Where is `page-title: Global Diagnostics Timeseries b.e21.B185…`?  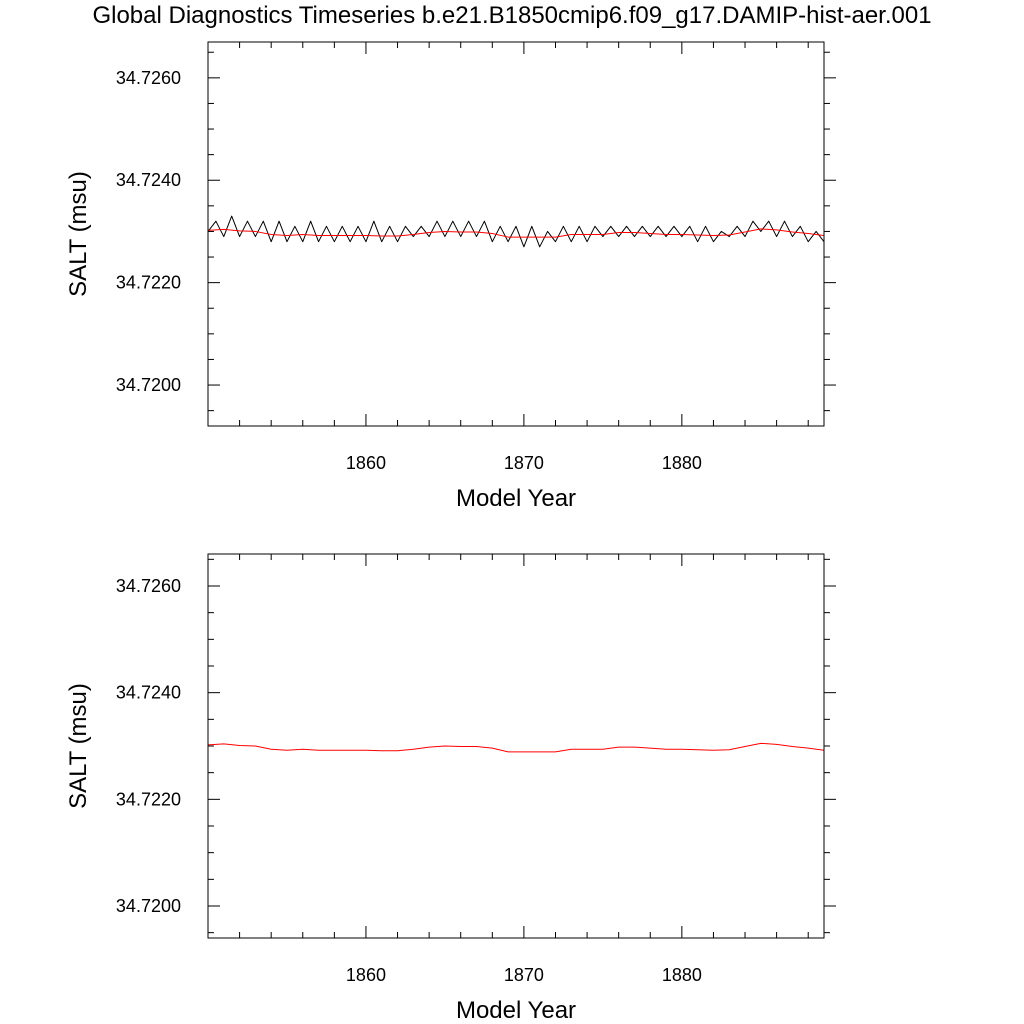
page-title: Global Diagnostics Timeseries b.e21.B185… is located at coordinates (512, 15).